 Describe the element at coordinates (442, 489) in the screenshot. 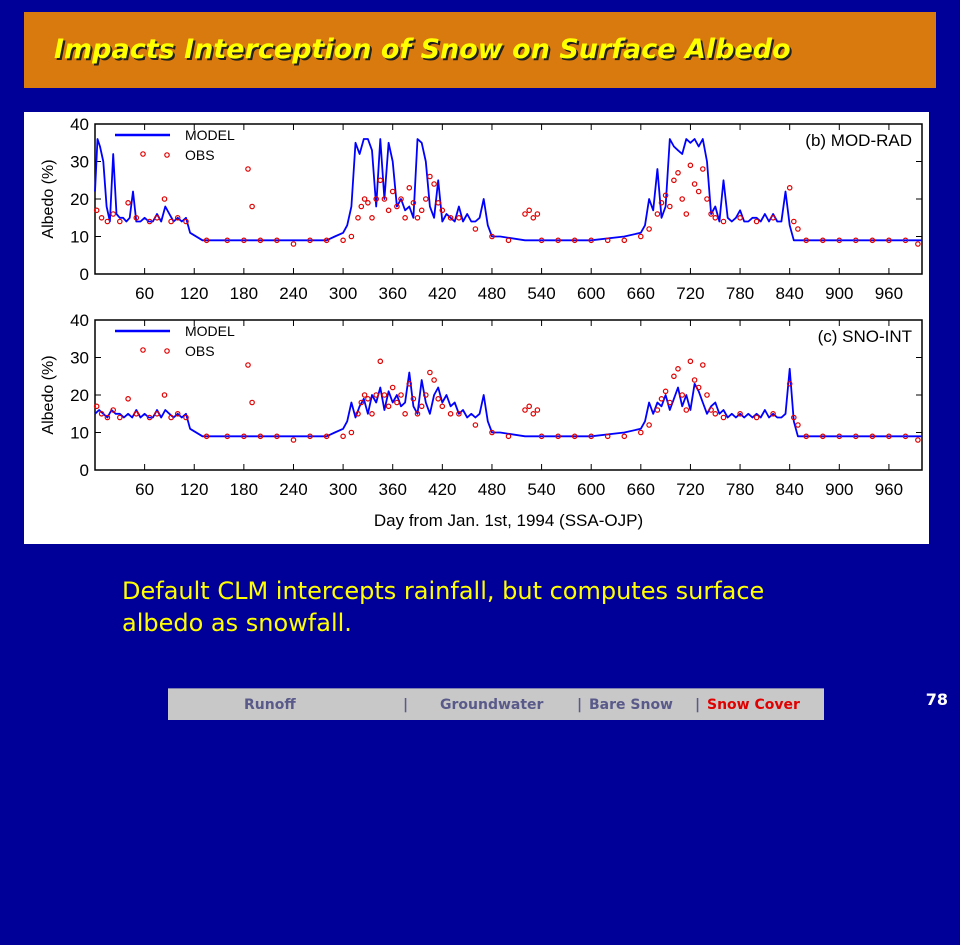

I see `x-tick-label: 420` at that location.